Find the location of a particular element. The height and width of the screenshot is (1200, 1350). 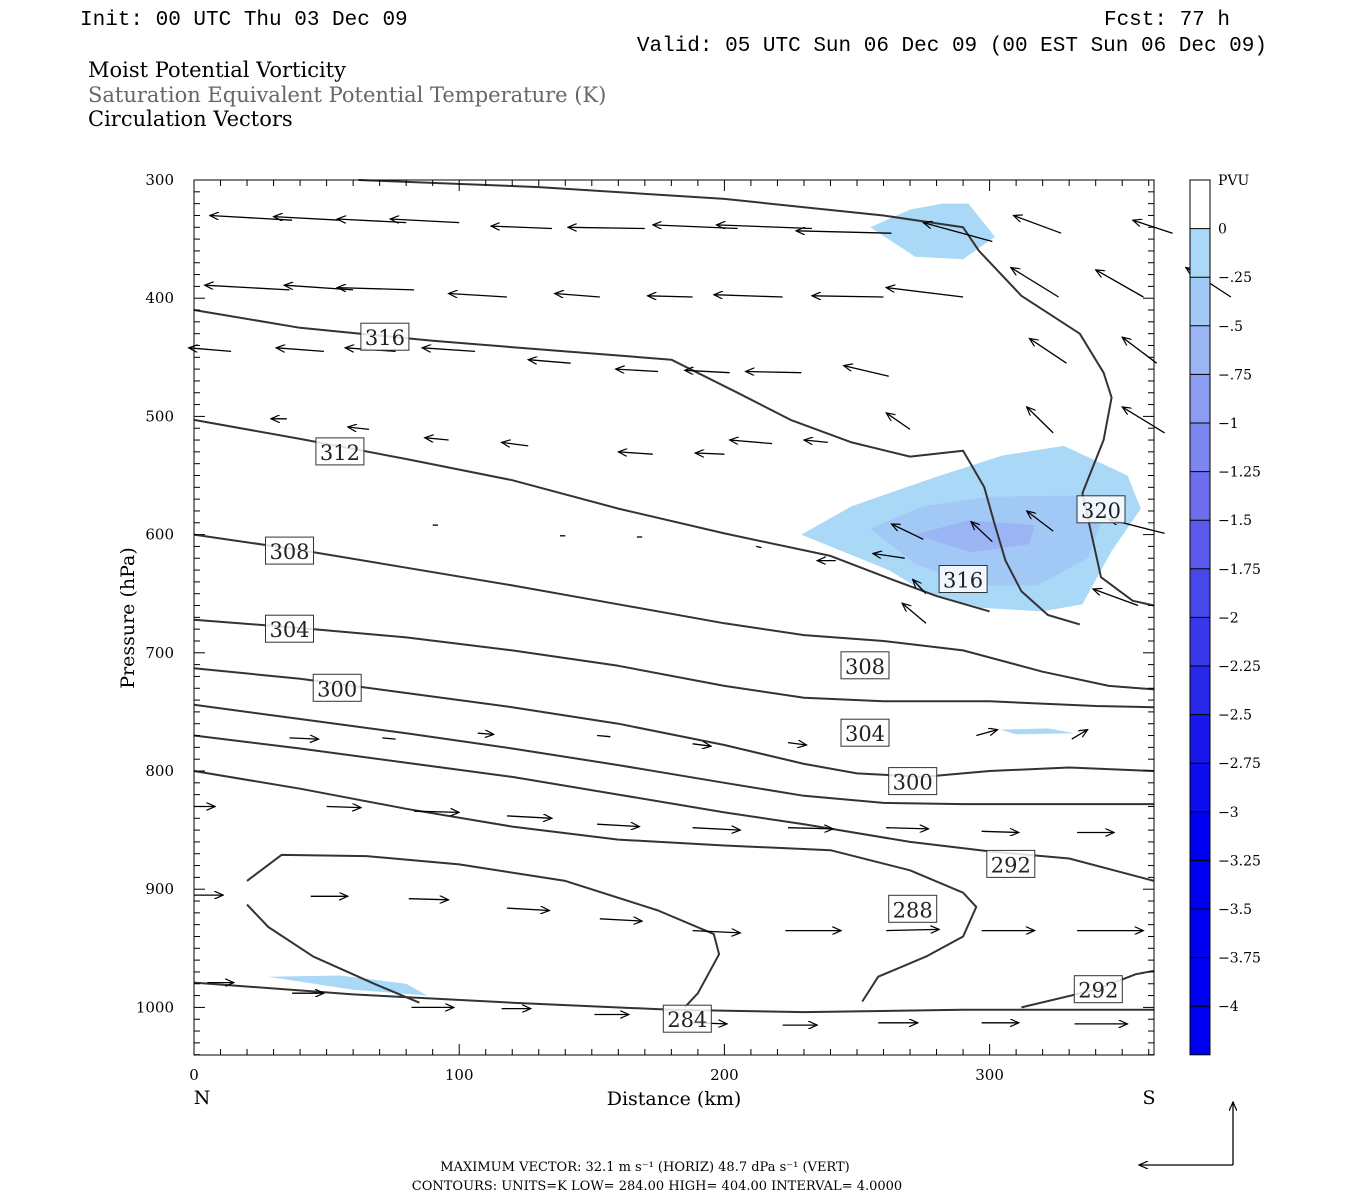

contour-label-text: 312 is located at coordinates (340, 453).